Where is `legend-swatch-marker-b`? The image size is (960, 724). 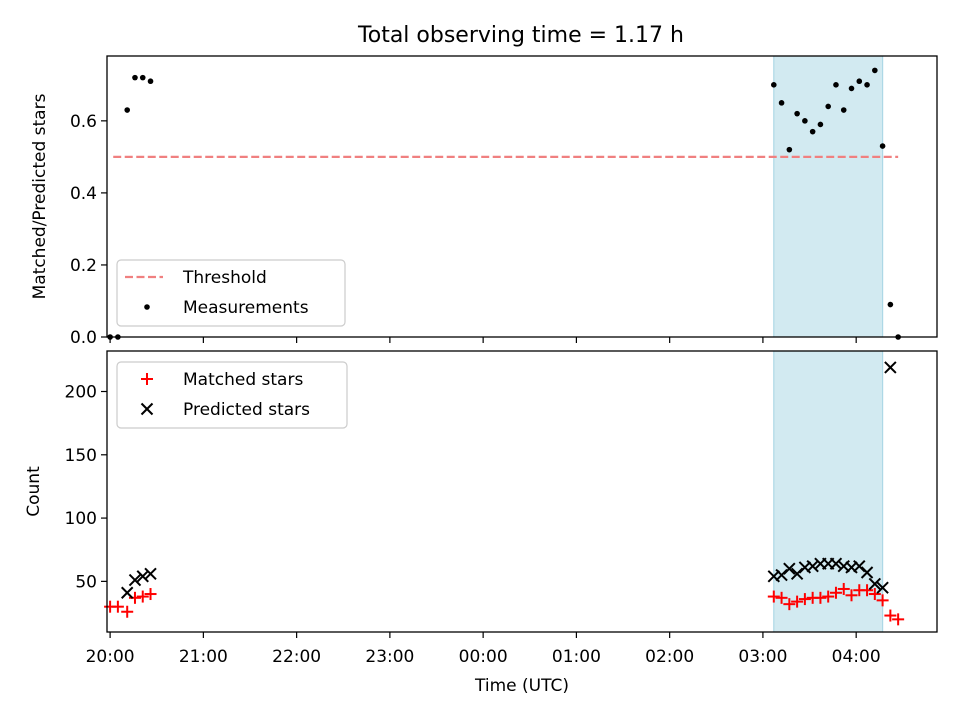
legend-swatch-marker-b is located at coordinates (147, 409).